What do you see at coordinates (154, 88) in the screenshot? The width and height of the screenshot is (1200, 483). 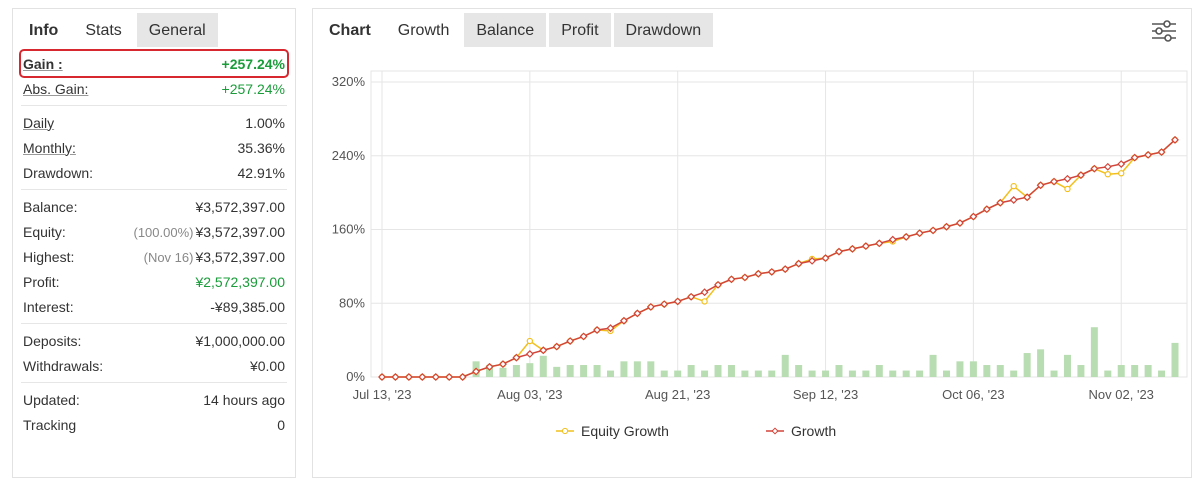 I see `info-row: Abs. Gain: +257.24%` at bounding box center [154, 88].